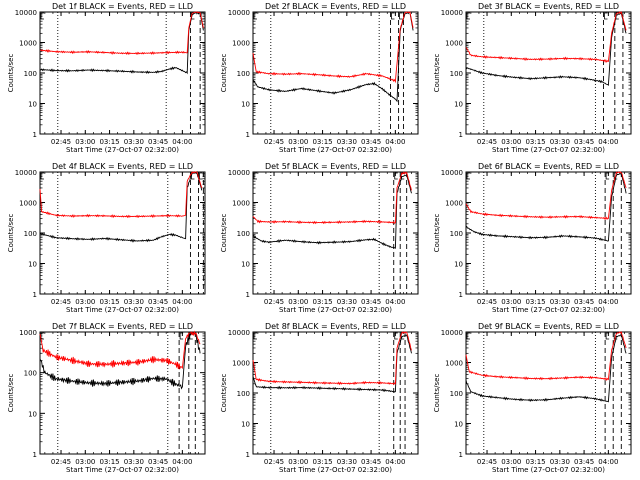  Describe the element at coordinates (122, 326) in the screenshot. I see `chart-title: Det 7f BLACK = Events, RED = LLD` at that location.